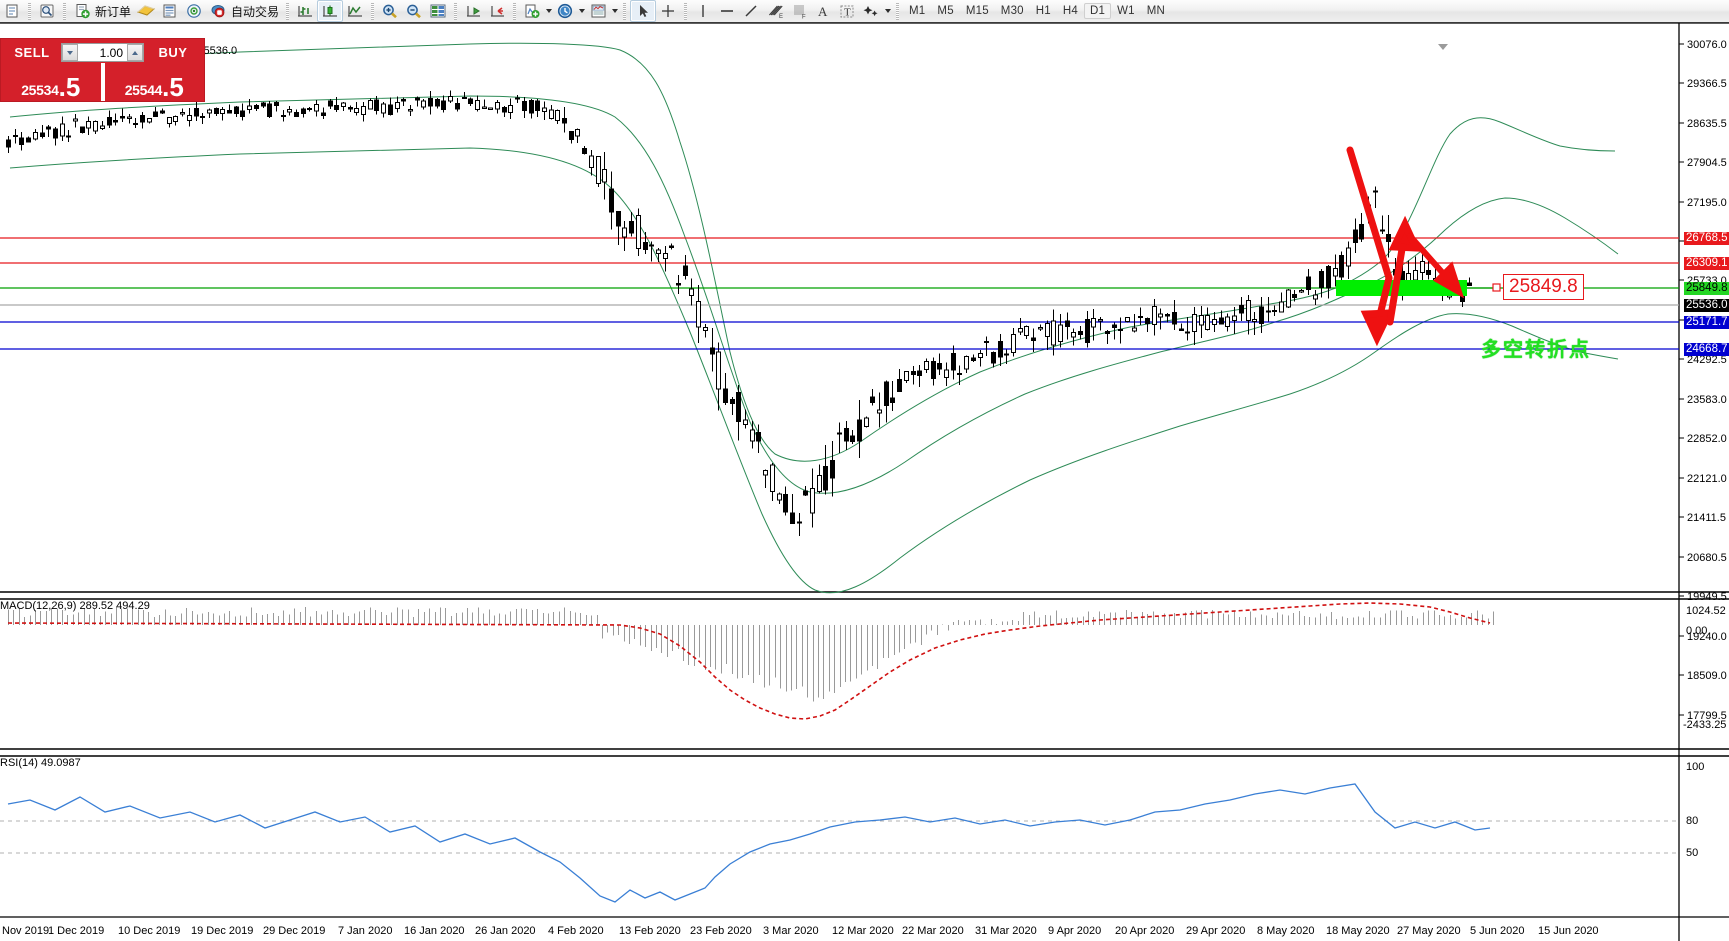 This screenshot has height=941, width=1729. I want to click on tab-timeframe-d1: D1, so click(1098, 11).